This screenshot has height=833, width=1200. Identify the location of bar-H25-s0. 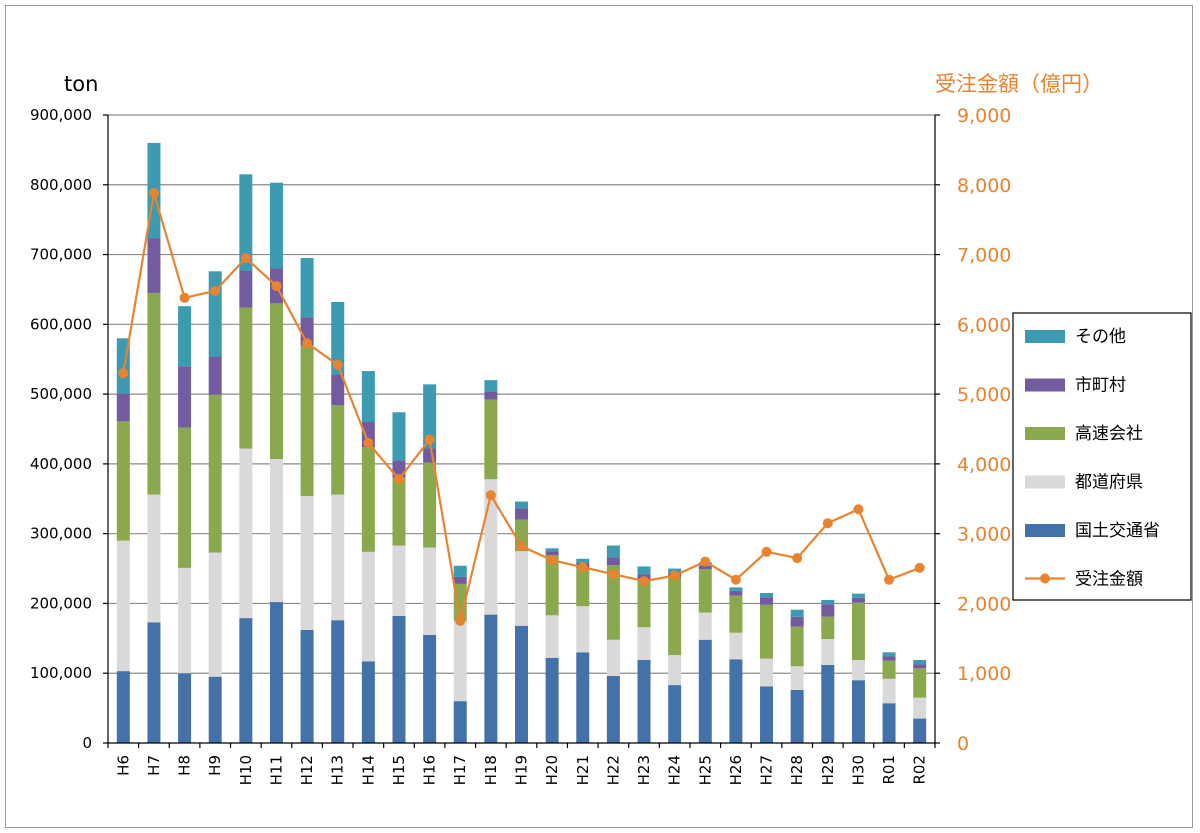
(705, 691).